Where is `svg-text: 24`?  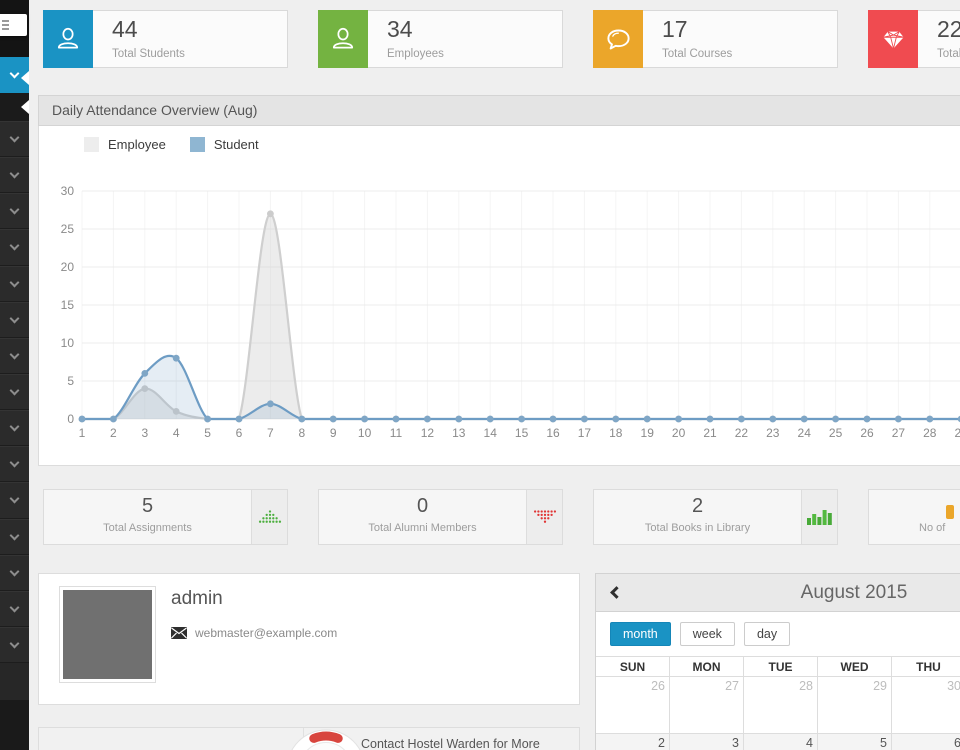 svg-text: 24 is located at coordinates (805, 433).